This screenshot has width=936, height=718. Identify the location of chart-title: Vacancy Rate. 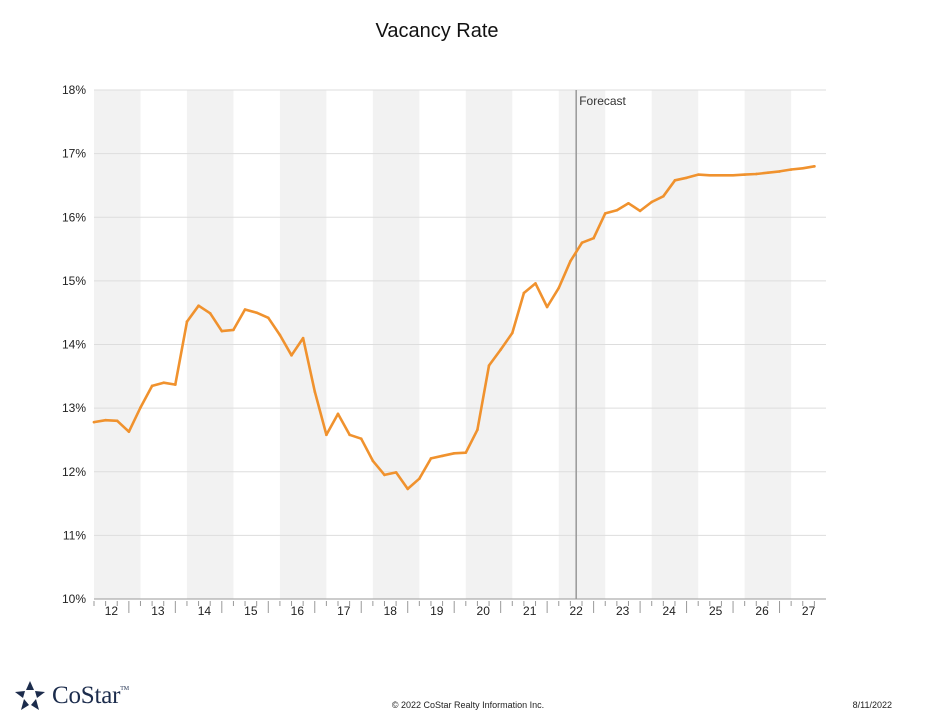
(437, 31).